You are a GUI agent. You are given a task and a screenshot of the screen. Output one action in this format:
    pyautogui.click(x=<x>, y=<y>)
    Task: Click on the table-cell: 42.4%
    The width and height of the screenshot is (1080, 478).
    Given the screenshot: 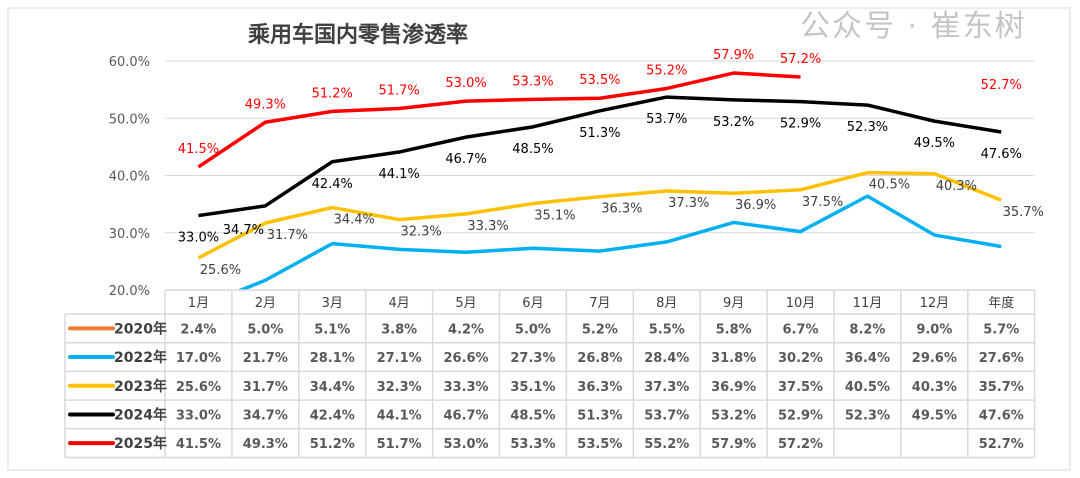 What is the action you would take?
    pyautogui.click(x=332, y=415)
    